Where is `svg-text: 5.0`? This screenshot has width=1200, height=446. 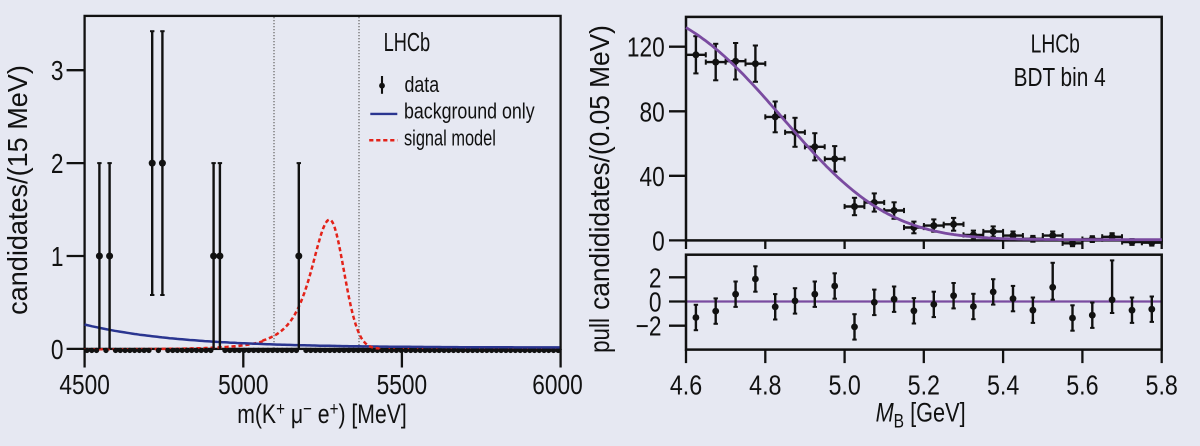 svg-text: 5.0 is located at coordinates (844, 386).